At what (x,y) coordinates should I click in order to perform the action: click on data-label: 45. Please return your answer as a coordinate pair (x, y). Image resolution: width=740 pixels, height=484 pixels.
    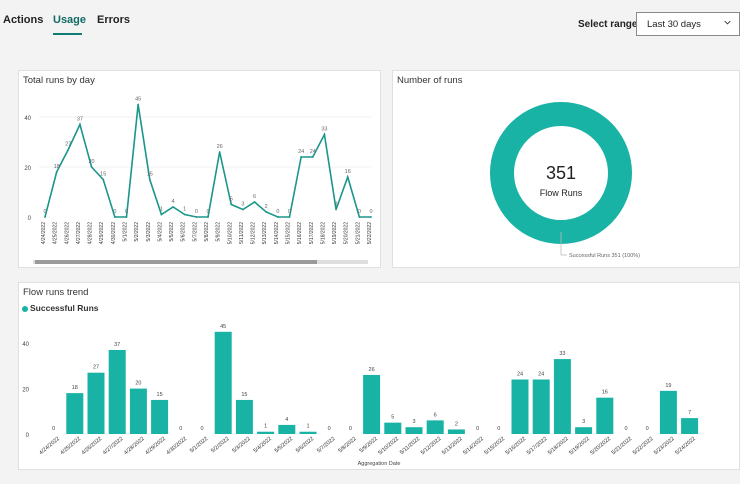
    Looking at the image, I should click on (138, 100).